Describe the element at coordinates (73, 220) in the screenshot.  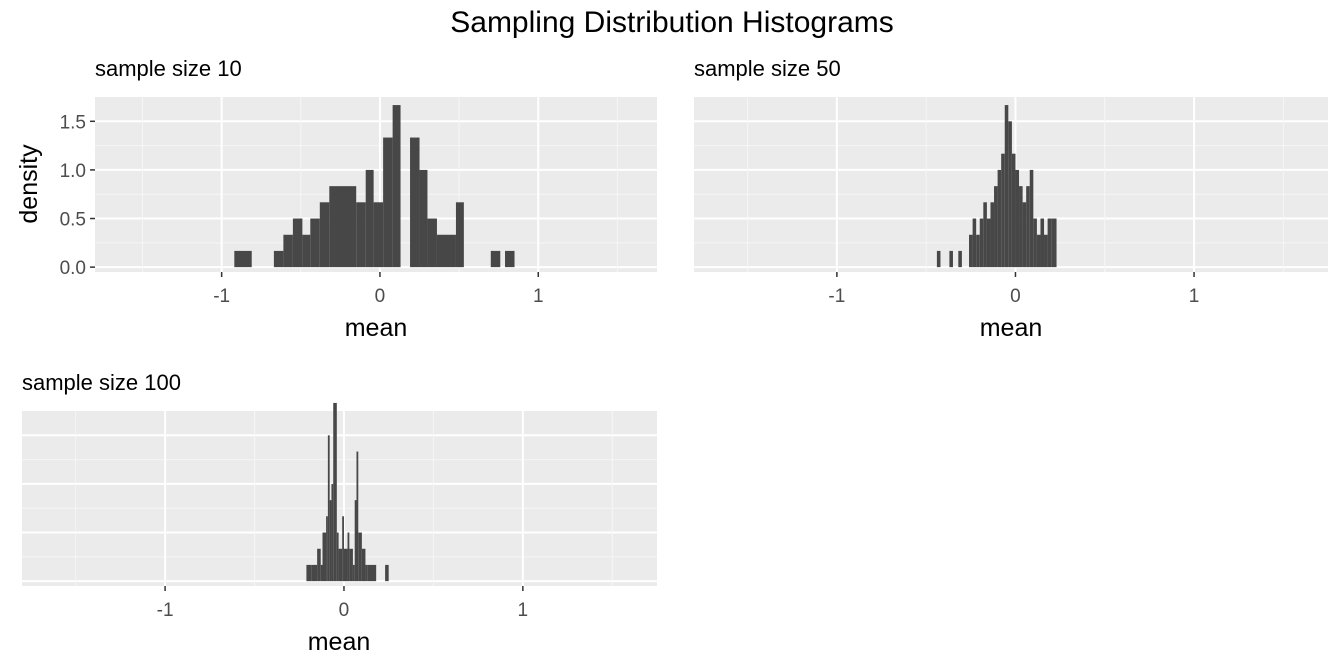
I see `y-tick-label: 0.5` at that location.